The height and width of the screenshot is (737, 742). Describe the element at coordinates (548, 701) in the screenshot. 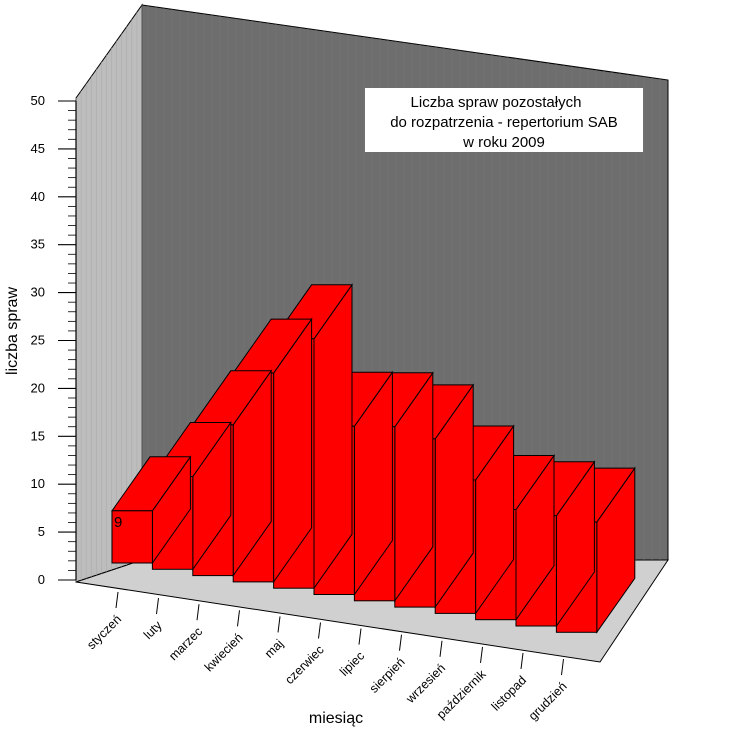

I see `x-tick-label: grudzień` at that location.